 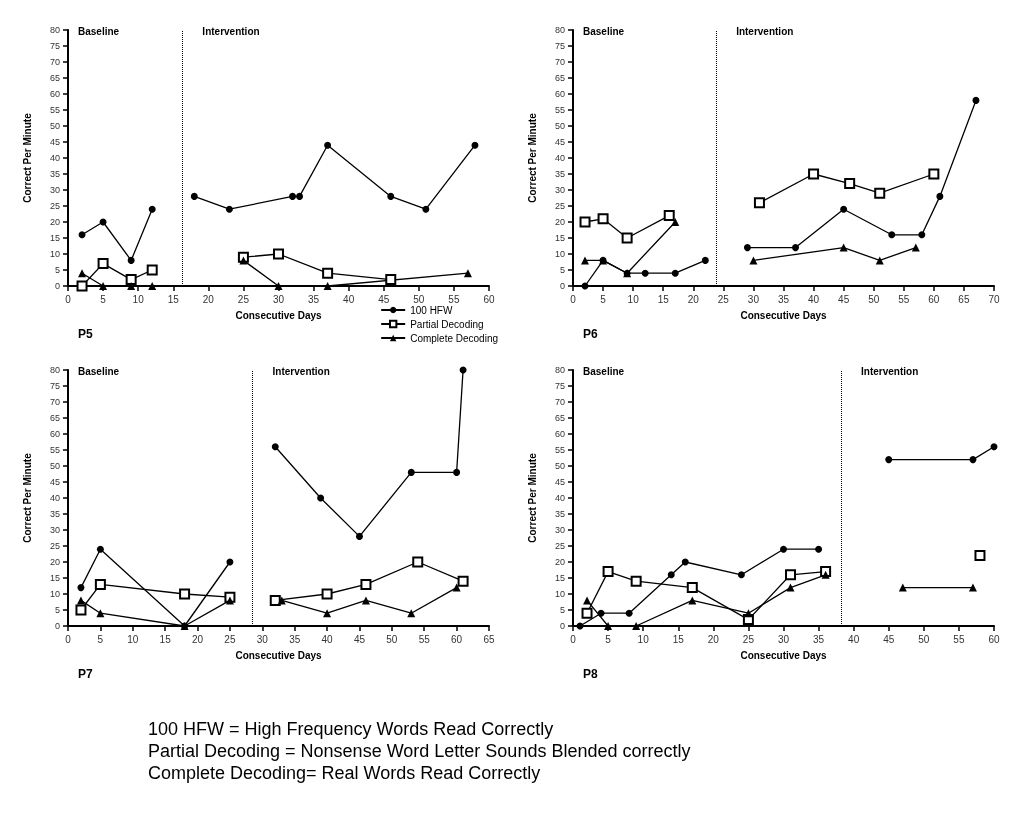 I want to click on y-tick-label: 45, so click(x=559, y=482).